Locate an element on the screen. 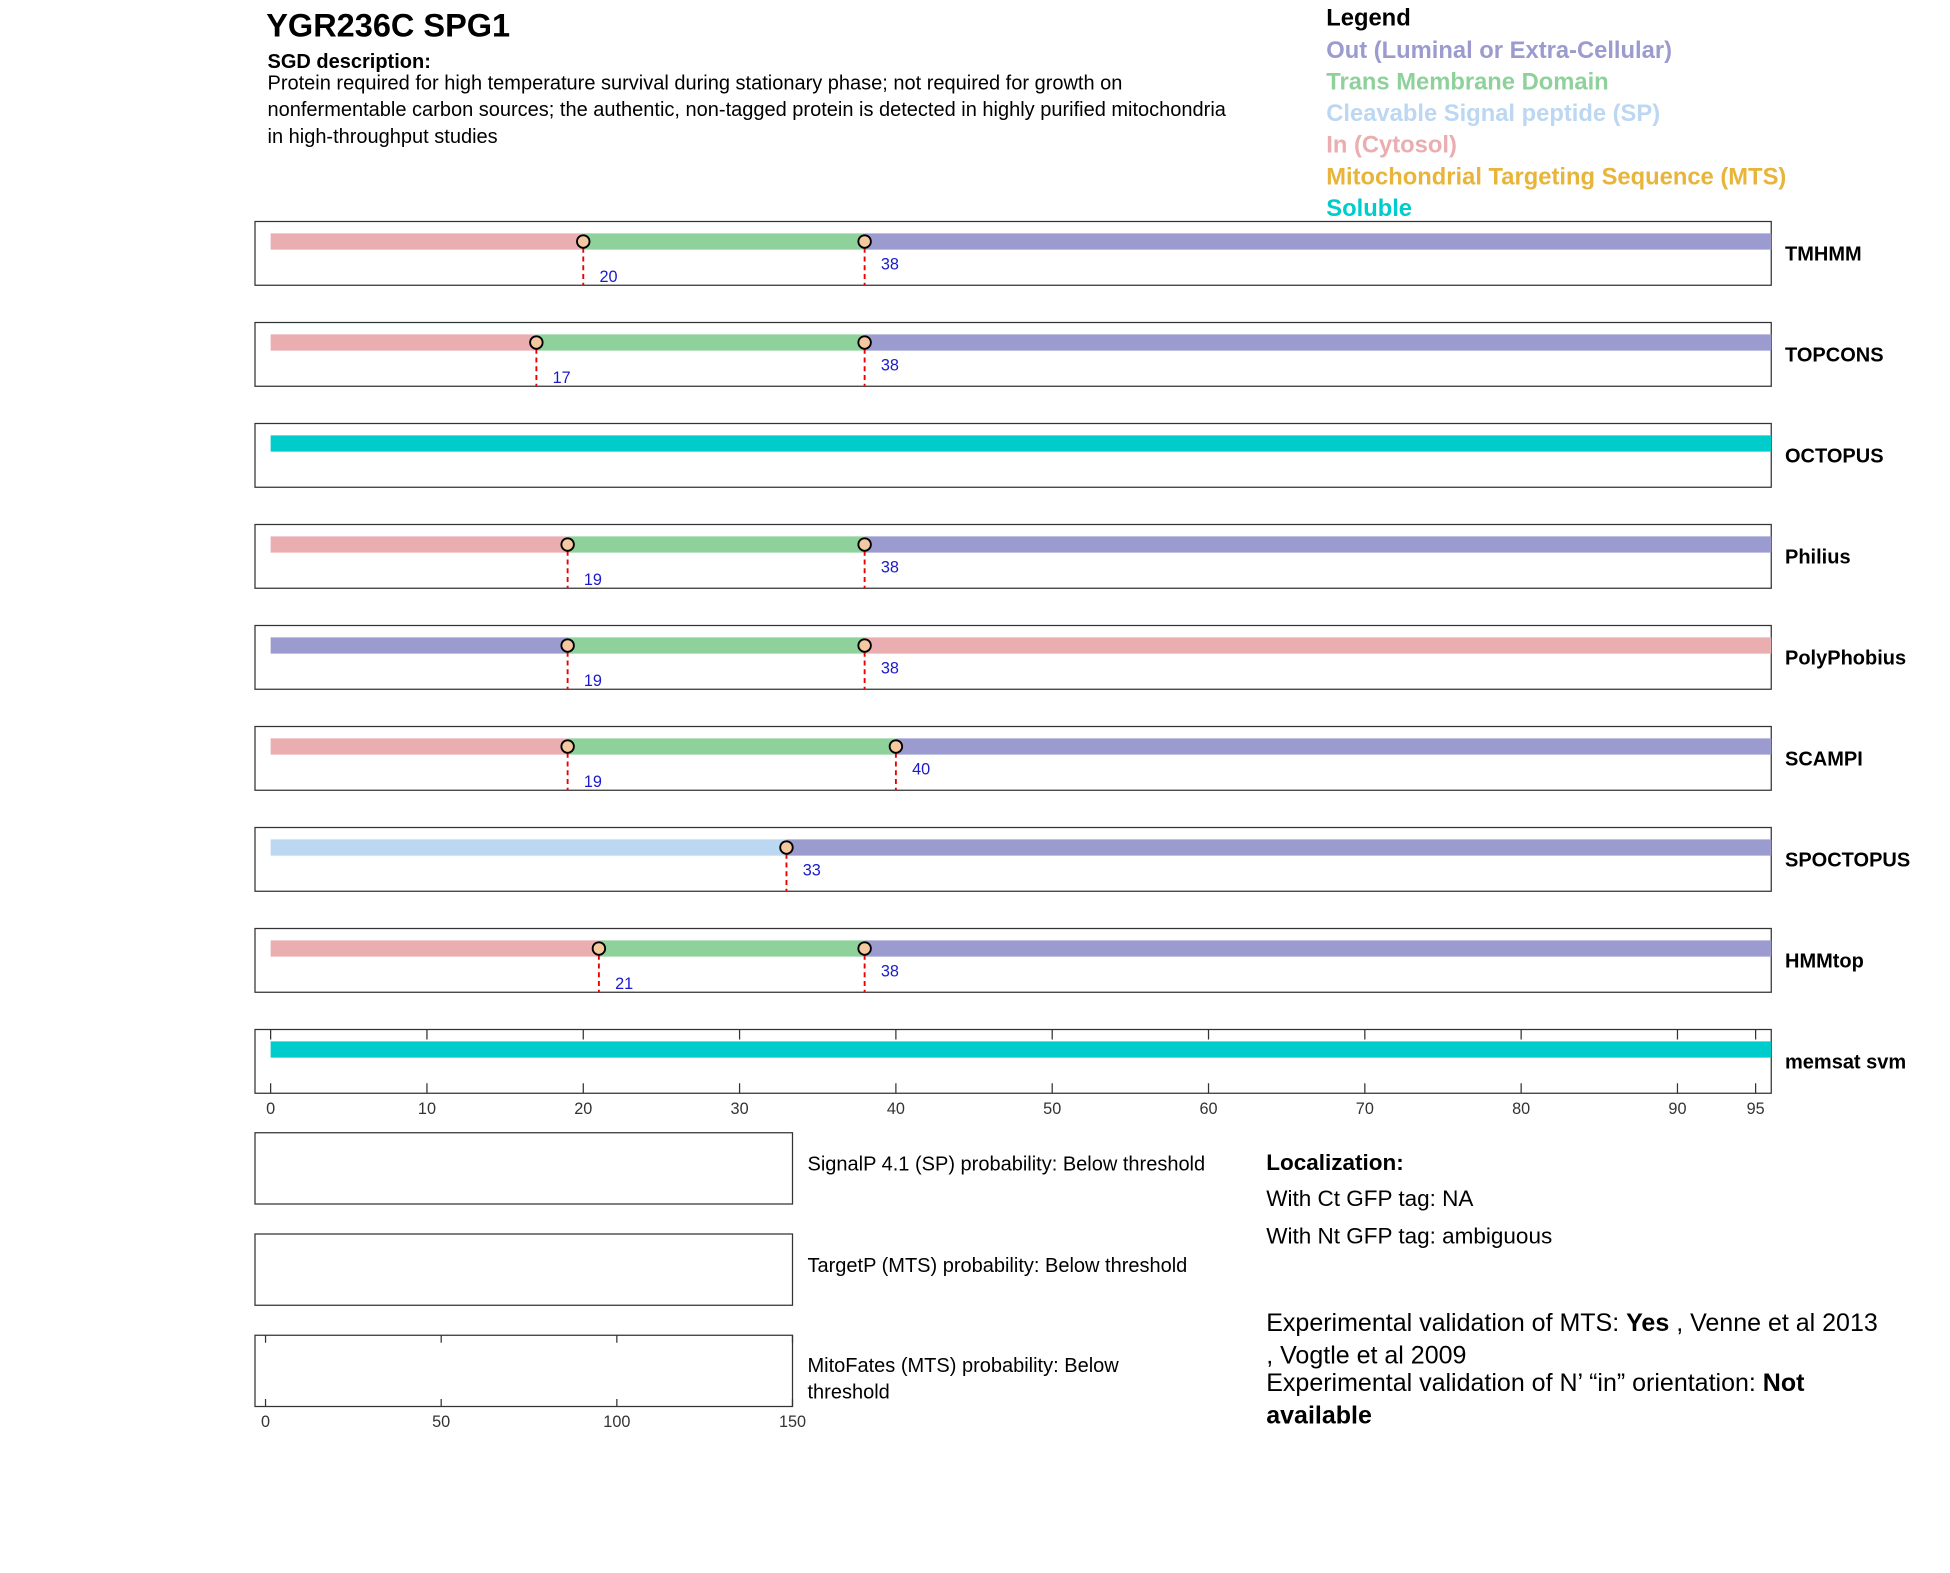  localization-line: With Ct GFP tag: NA is located at coordinates (1369, 1198).